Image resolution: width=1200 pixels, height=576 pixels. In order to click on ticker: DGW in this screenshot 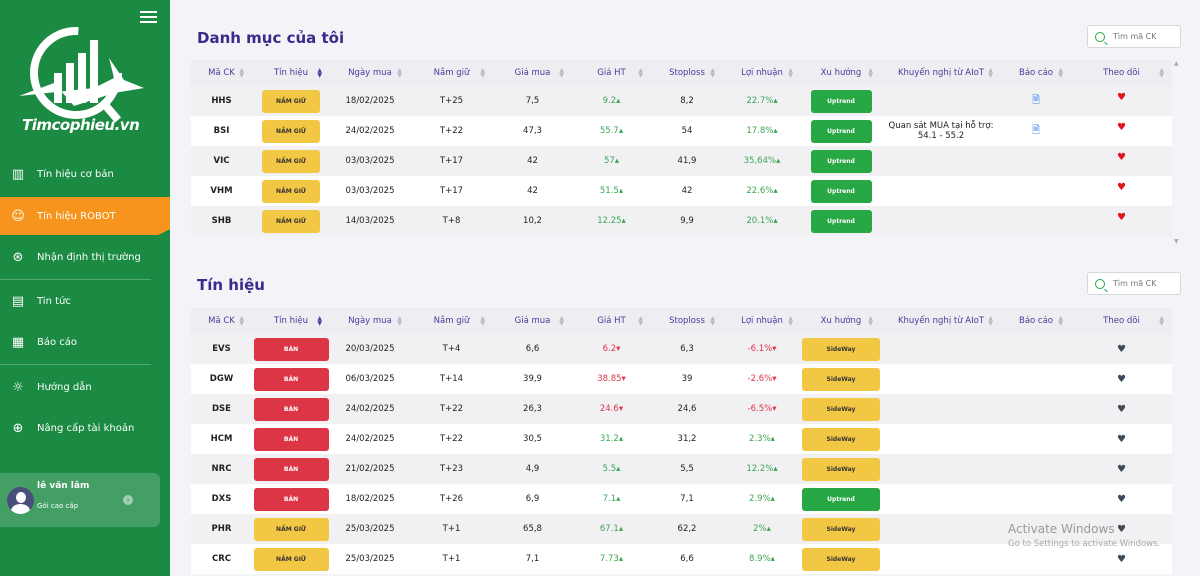, I will do `click(221, 379)`.